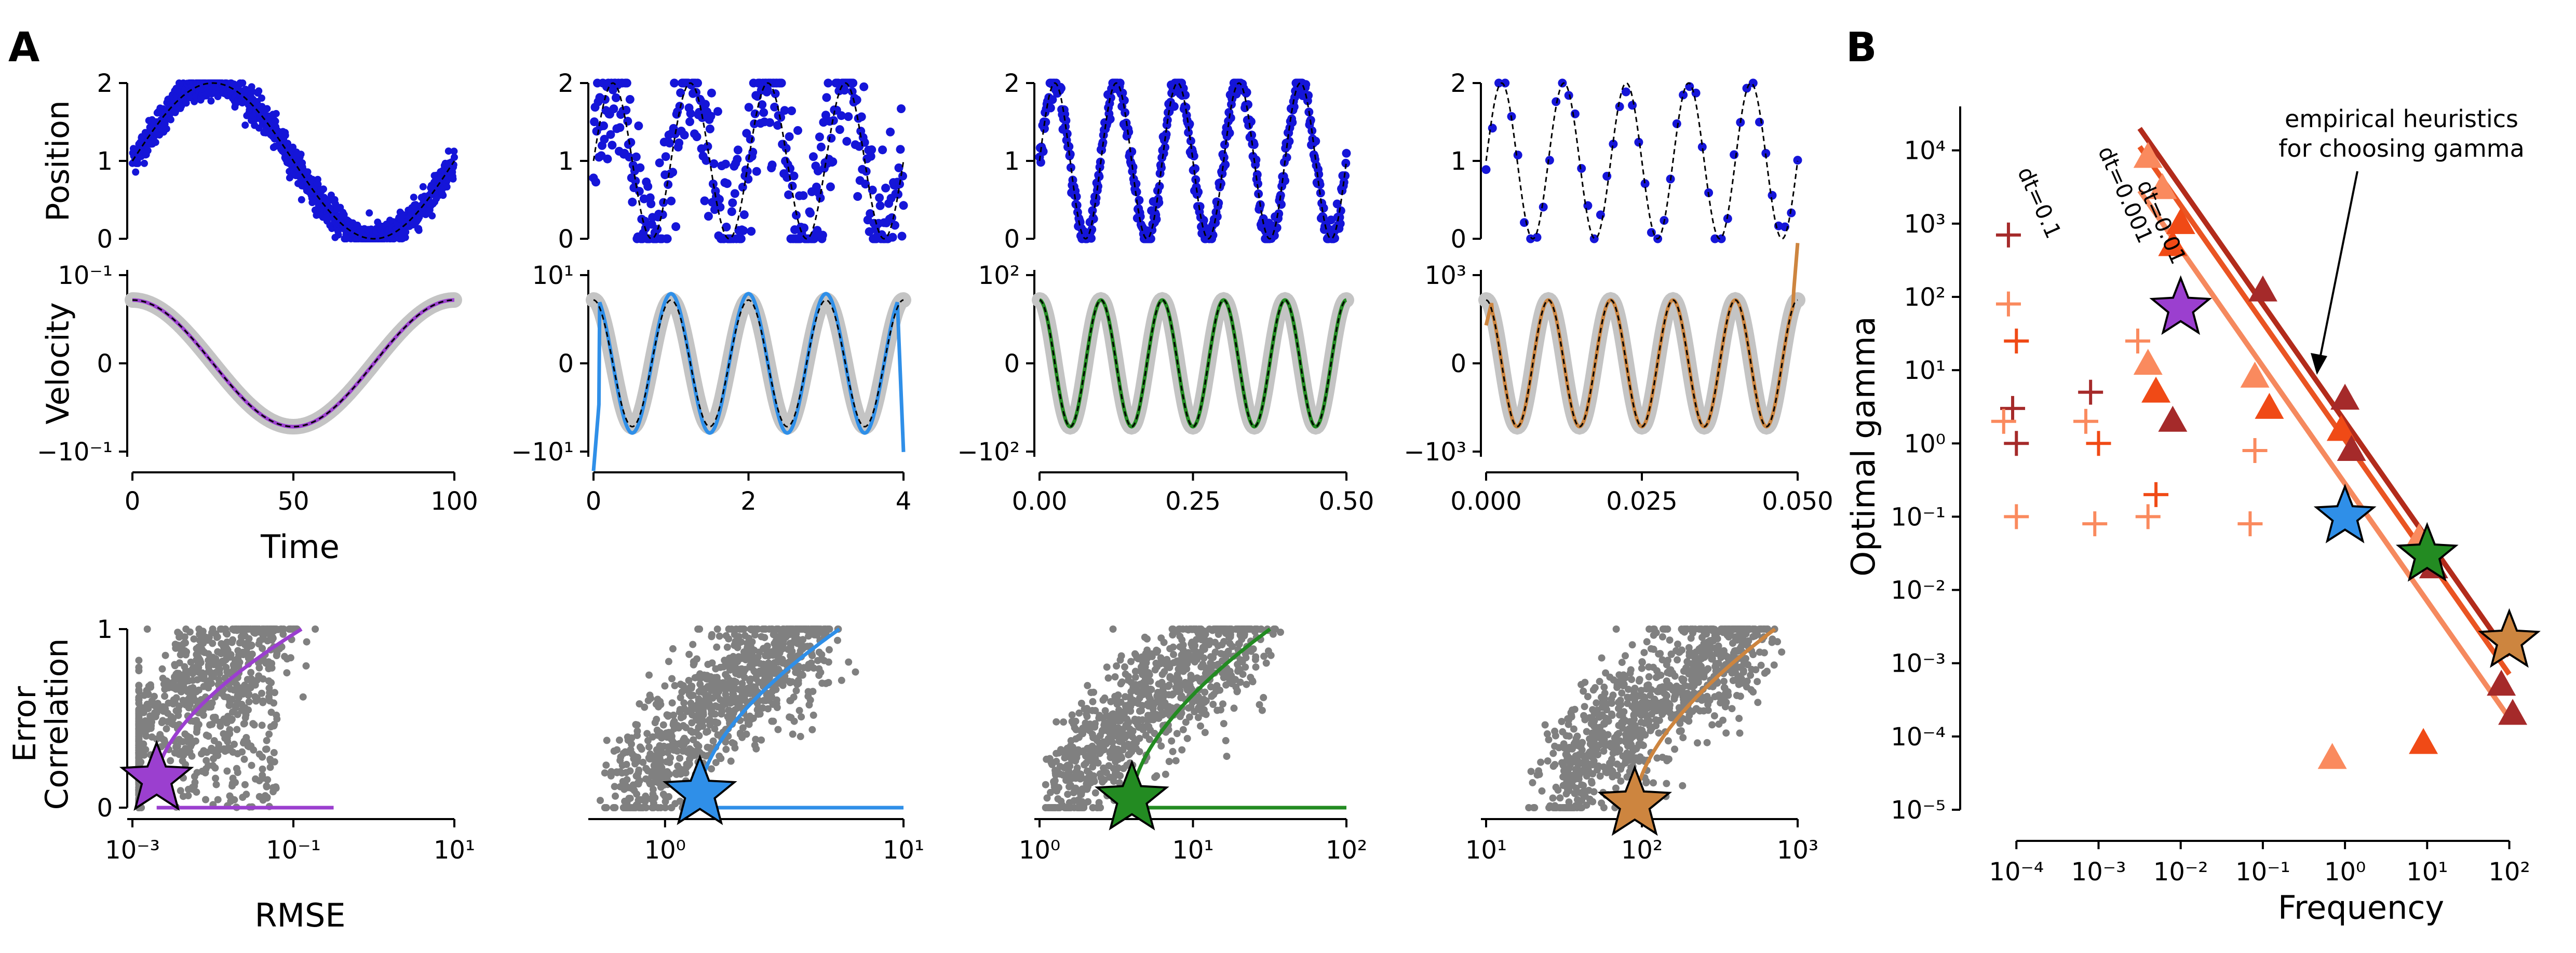  What do you see at coordinates (277, 161) in the screenshot?
I see `position-plot-1: 012` at bounding box center [277, 161].